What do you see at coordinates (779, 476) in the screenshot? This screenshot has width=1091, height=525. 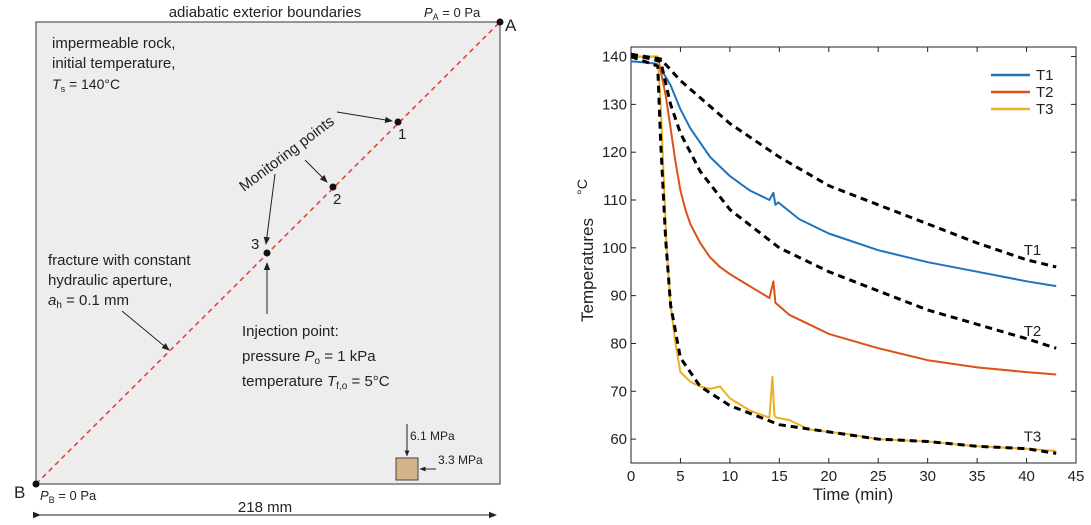 I see `x-tick-label: 15` at bounding box center [779, 476].